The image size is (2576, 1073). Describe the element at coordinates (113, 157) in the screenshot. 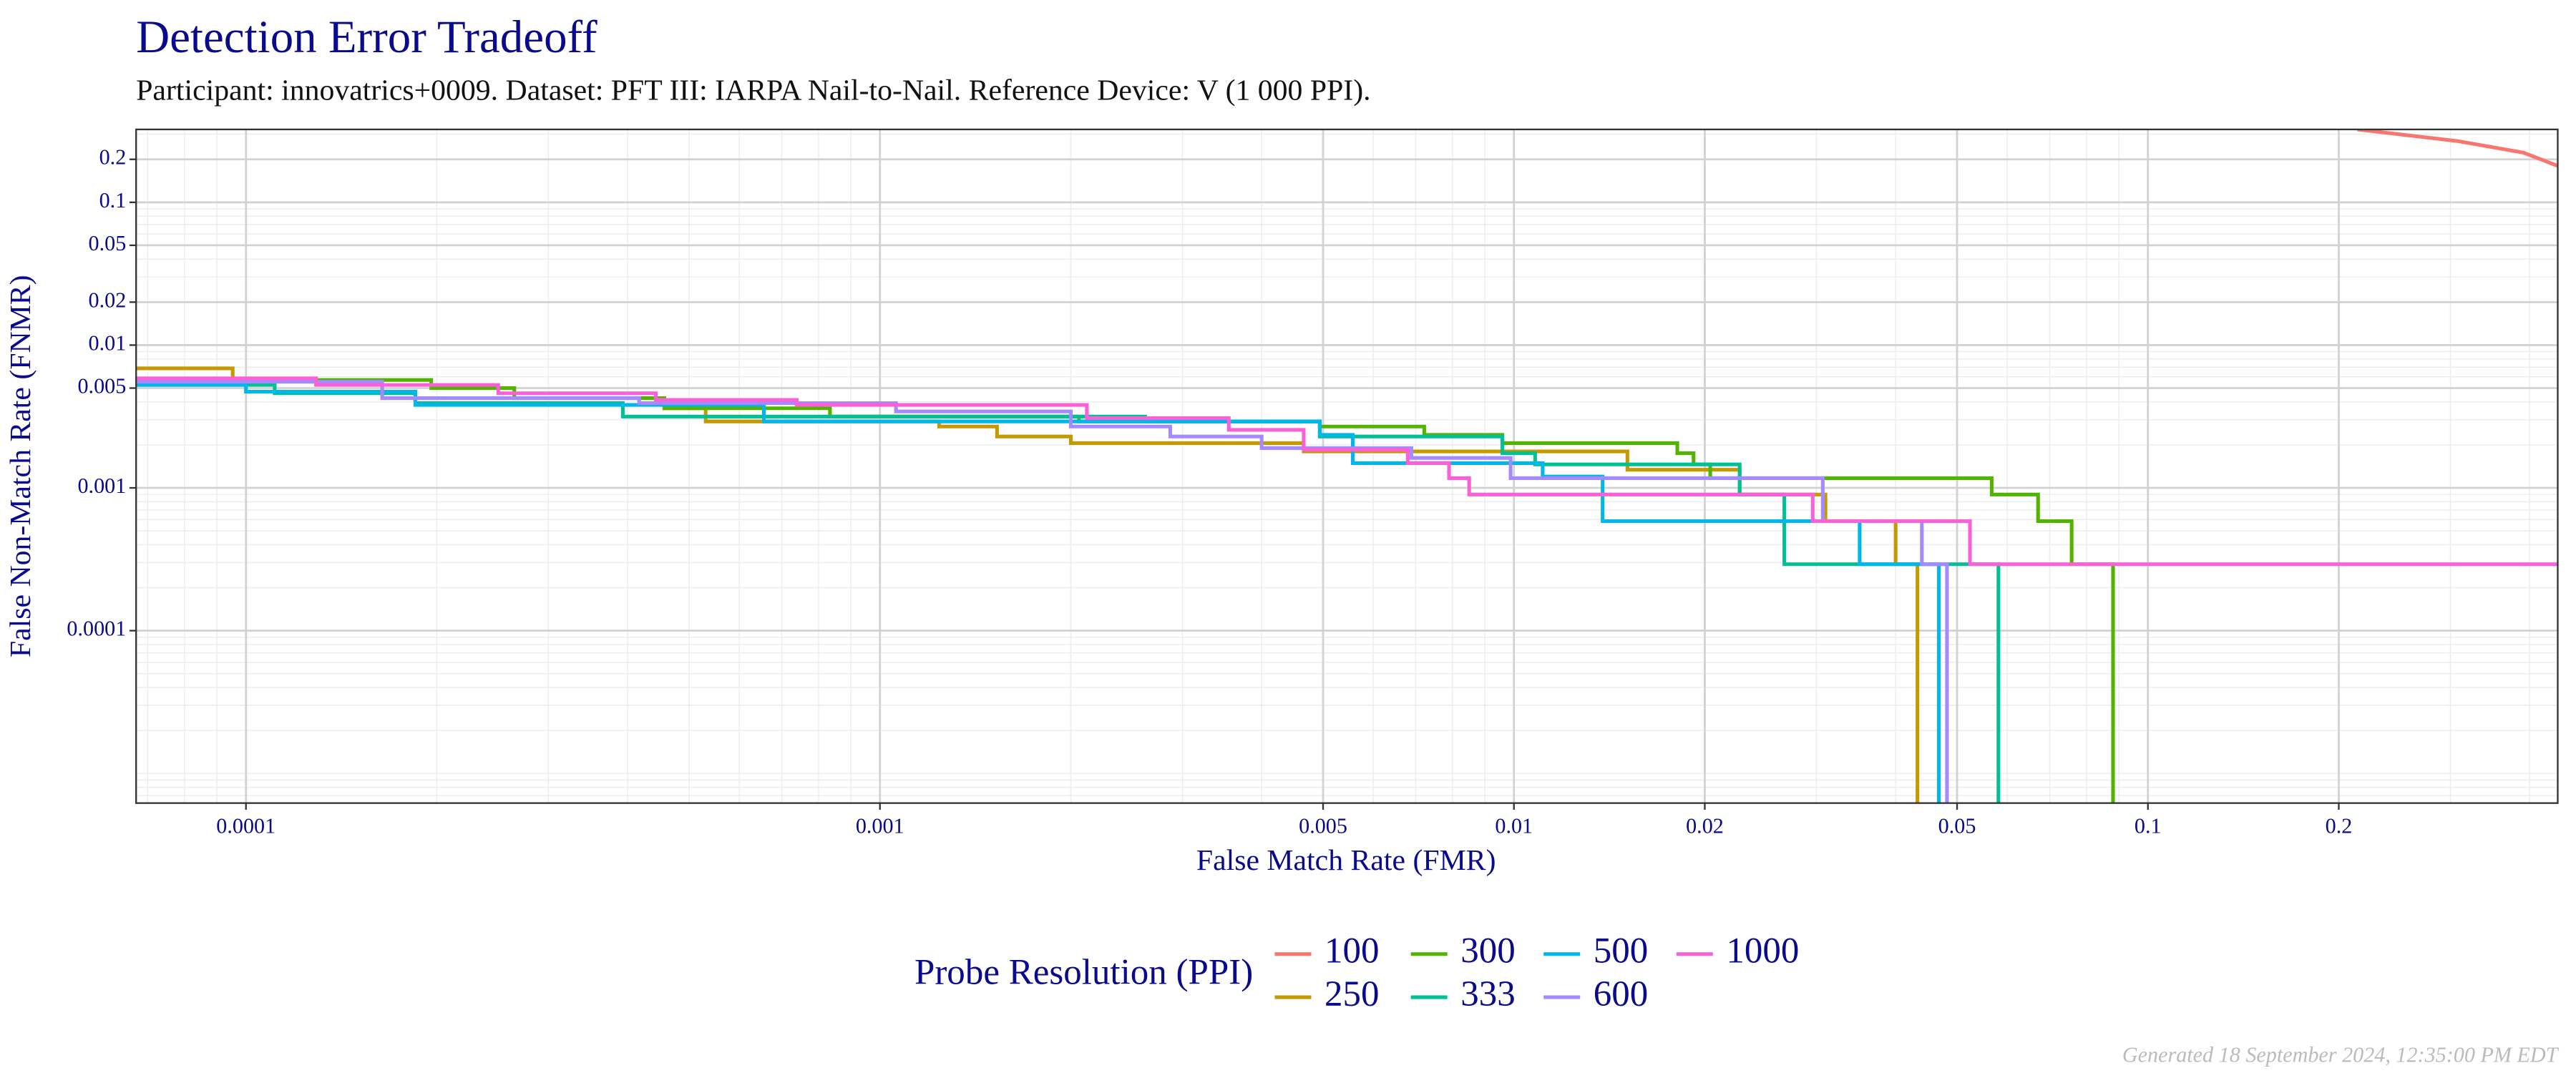

I see `y-tick-label: 0.2` at that location.